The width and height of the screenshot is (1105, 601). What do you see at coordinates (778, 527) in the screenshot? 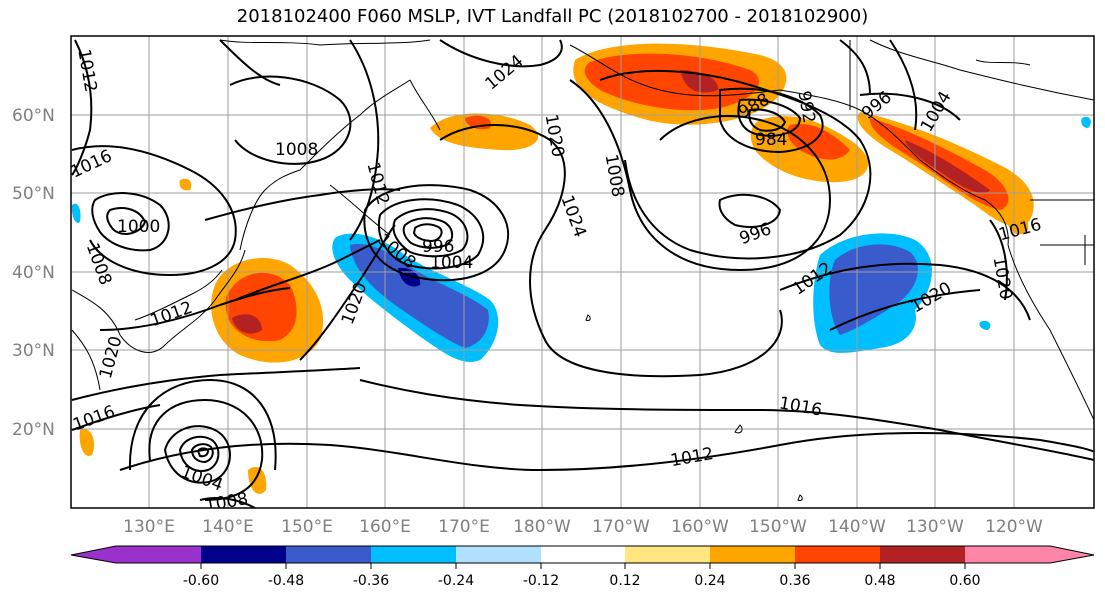
I see `lon-label: 150°W` at bounding box center [778, 527].